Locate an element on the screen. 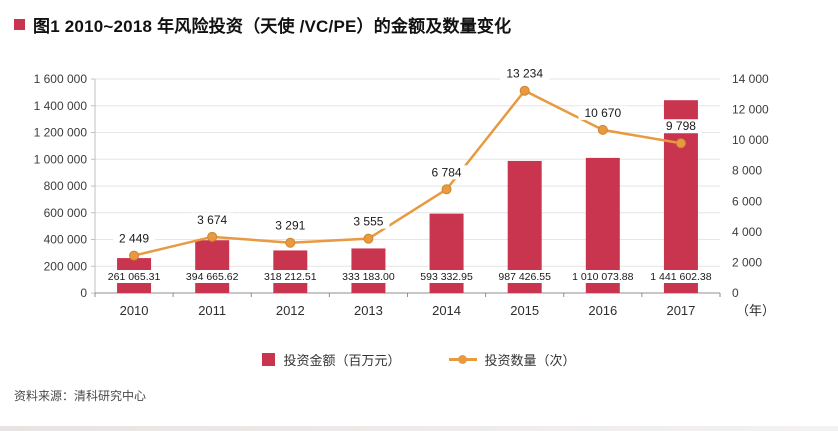 The height and width of the screenshot is (431, 838). left-axis-tick-label: 1 200 000 is located at coordinates (61, 133).